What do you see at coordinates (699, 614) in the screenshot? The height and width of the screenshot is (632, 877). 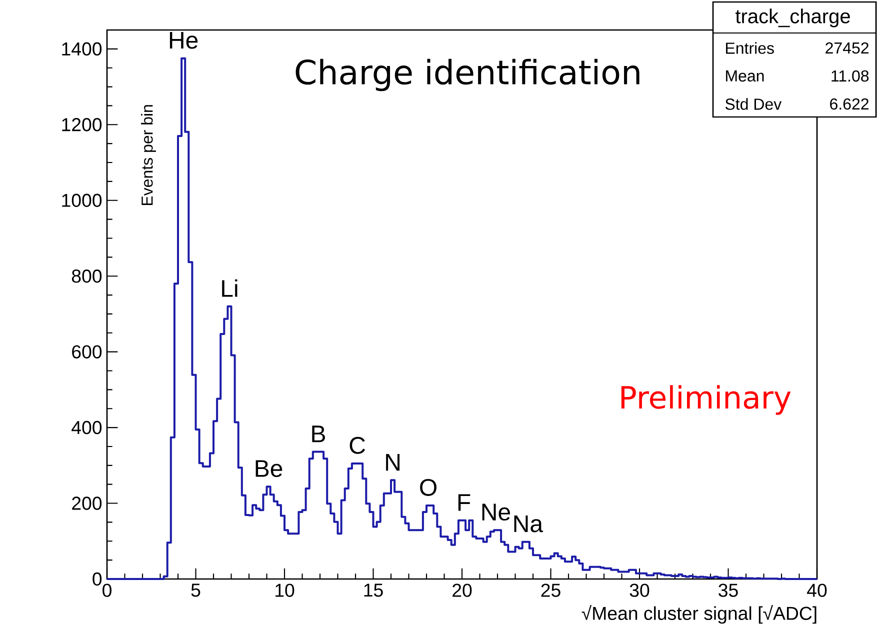 I see `x-axis-title: √Mean cluster signal [√ADC]` at bounding box center [699, 614].